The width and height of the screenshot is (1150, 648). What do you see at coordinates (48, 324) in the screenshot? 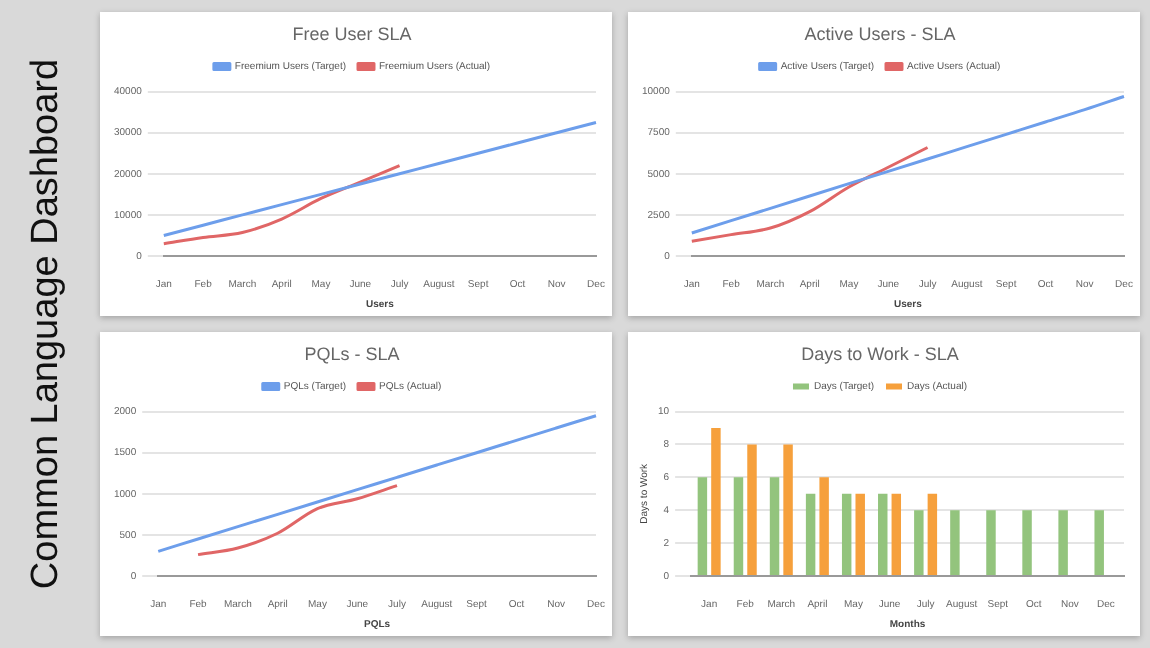
I see `text: Common Language Dashboard` at bounding box center [48, 324].